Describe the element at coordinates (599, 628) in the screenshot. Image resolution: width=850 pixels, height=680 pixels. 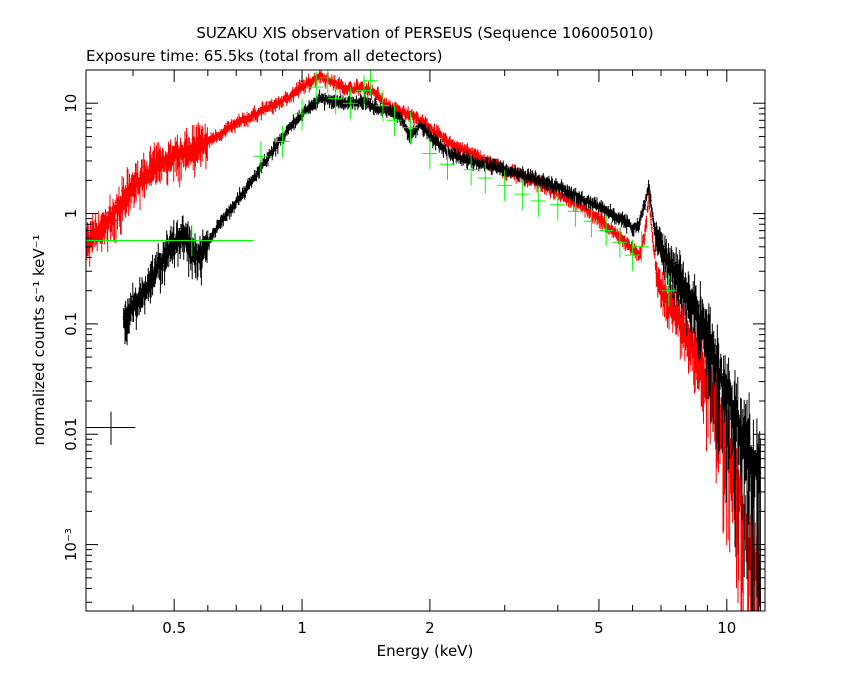
I see `x-tick-label: 5` at that location.